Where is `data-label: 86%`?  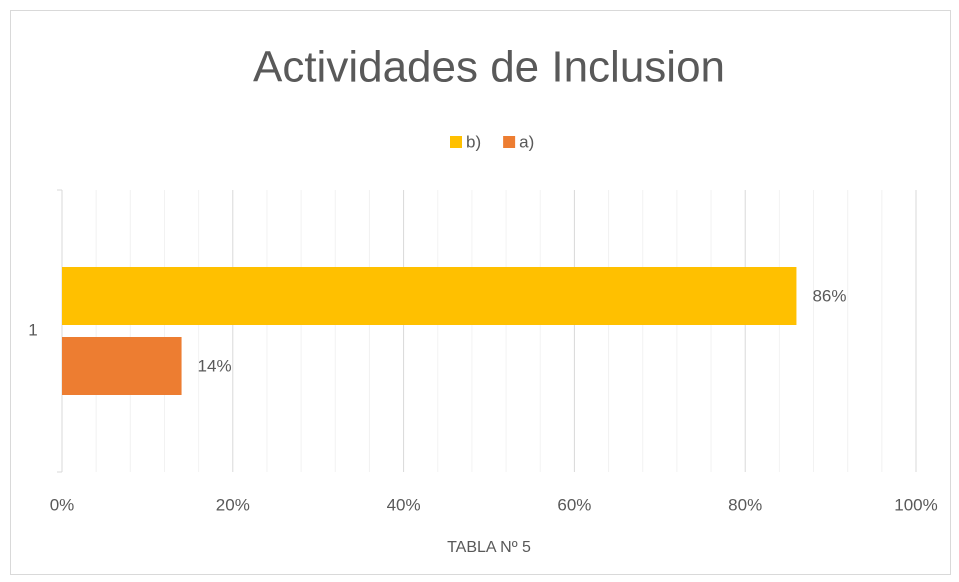
data-label: 86% is located at coordinates (829, 295).